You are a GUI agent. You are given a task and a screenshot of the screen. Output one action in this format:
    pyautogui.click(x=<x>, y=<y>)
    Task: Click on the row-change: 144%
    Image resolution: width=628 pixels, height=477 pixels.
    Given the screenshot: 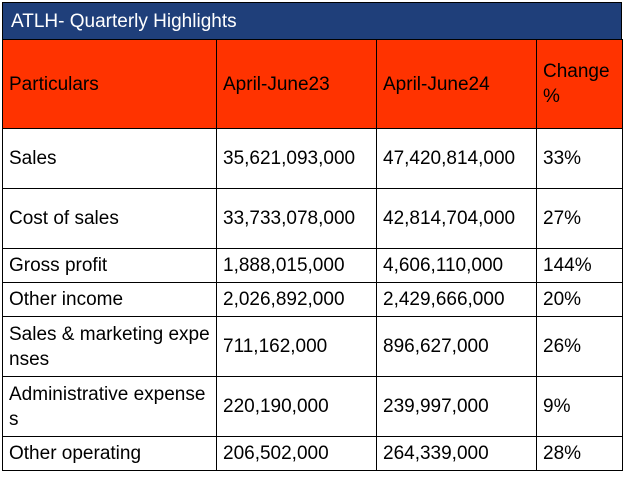 What is the action you would take?
    pyautogui.click(x=579, y=265)
    